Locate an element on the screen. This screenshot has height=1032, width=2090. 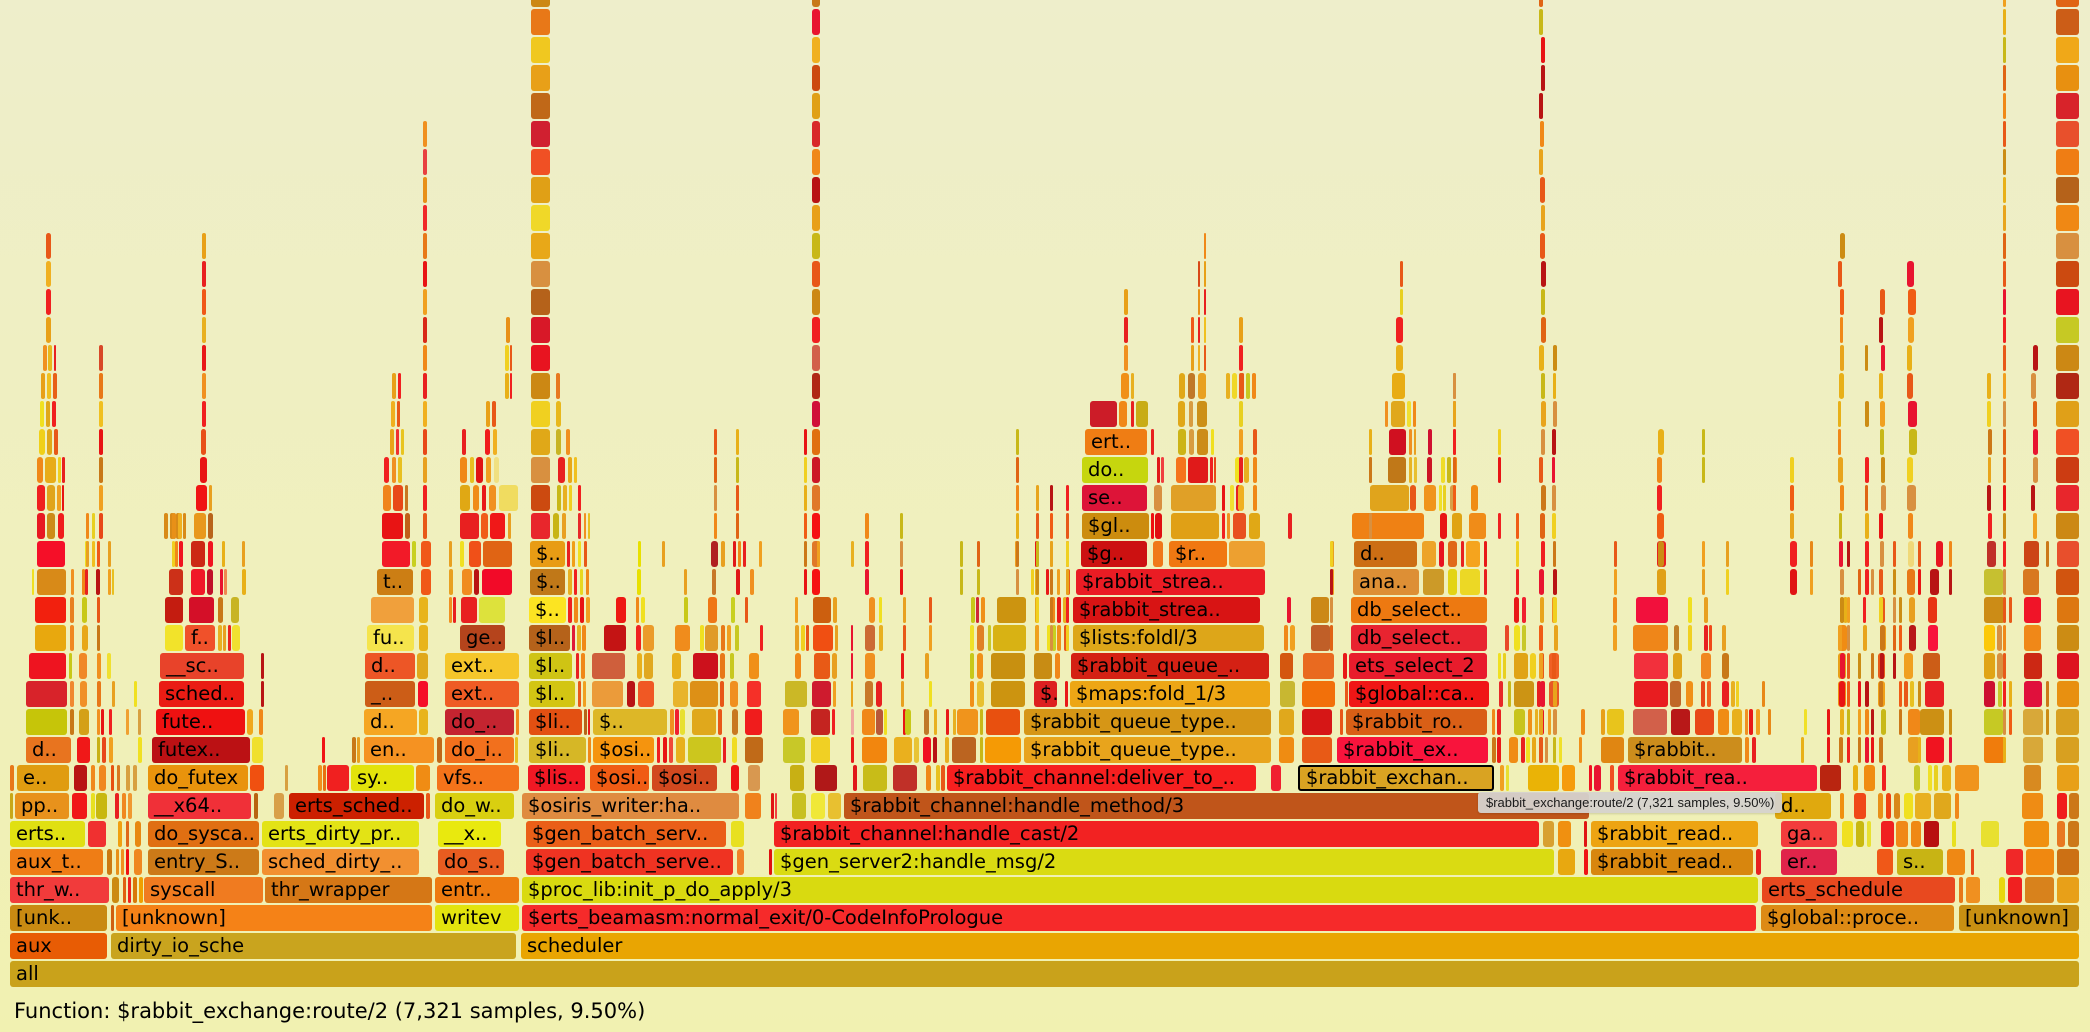
flame-frame: $l.. is located at coordinates (550, 666).